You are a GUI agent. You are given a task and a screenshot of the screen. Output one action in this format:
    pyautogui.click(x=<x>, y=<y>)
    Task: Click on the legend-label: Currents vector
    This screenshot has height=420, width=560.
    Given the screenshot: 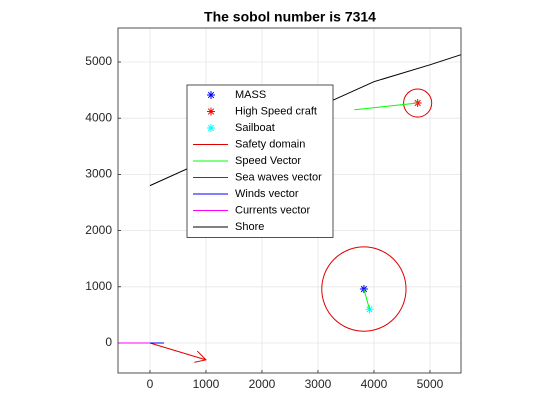 What is the action you would take?
    pyautogui.click(x=273, y=210)
    